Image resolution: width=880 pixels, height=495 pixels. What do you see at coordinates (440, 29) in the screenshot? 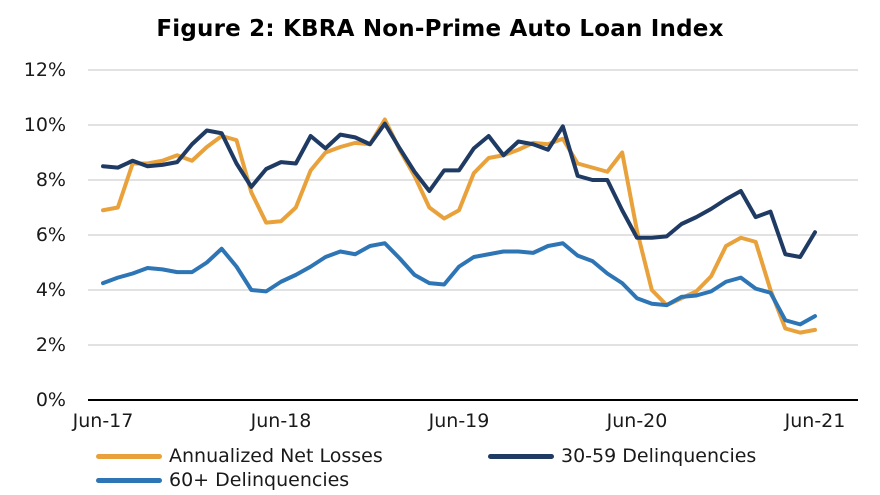
I see `chart-title: Figure 2: KBRA Non-Prime Auto Loan Index` at bounding box center [440, 29].